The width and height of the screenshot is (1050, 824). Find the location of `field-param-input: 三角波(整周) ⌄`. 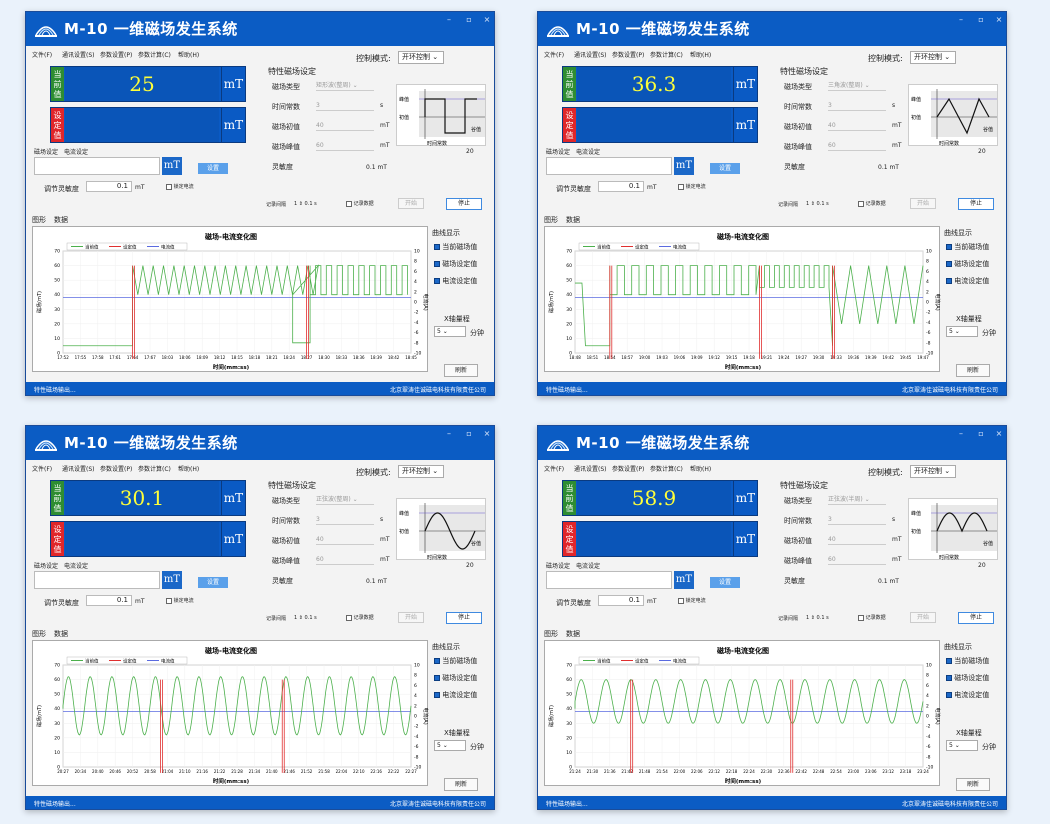

field-param-input: 三角波(整周) ⌄ is located at coordinates (857, 85).